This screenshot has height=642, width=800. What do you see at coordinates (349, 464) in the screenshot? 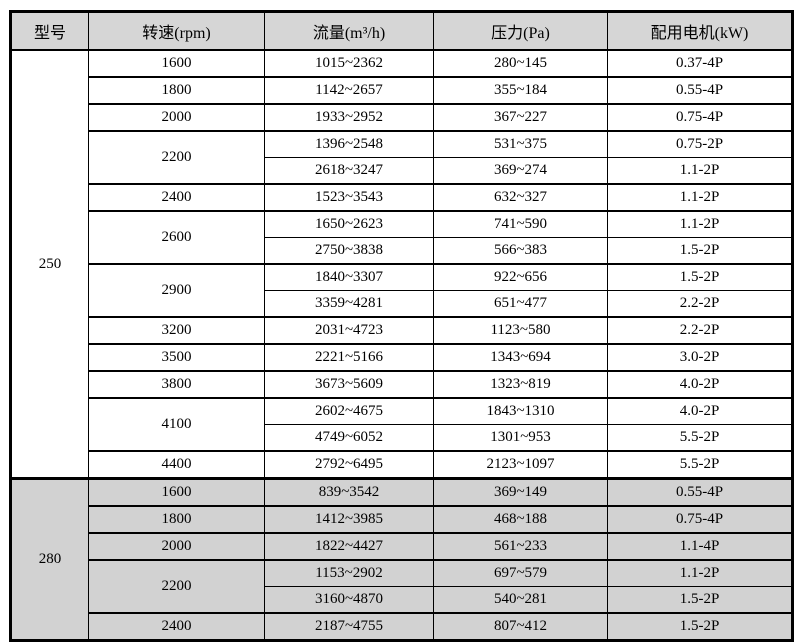
I see `flow-cell: 2792~6495` at bounding box center [349, 464].